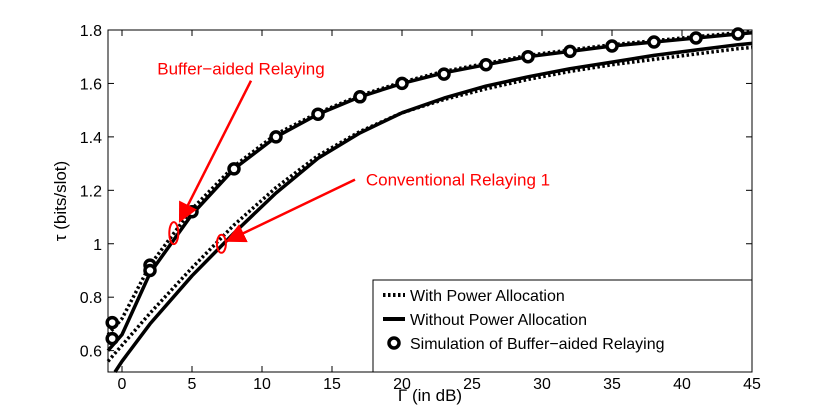  I want to click on legend-label-without-power: Without Power Allocation, so click(498, 320).